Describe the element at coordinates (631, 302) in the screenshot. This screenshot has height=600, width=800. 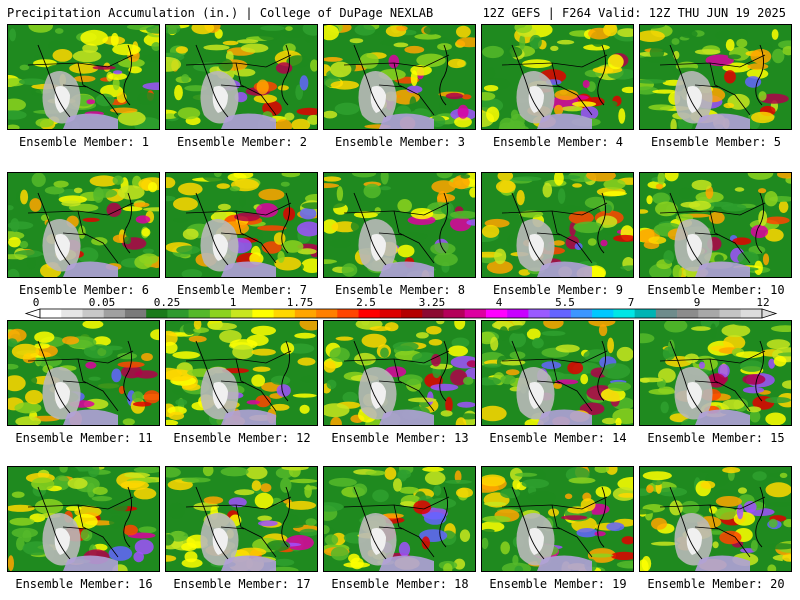
I see `colorbar-tick-label: 7` at that location.